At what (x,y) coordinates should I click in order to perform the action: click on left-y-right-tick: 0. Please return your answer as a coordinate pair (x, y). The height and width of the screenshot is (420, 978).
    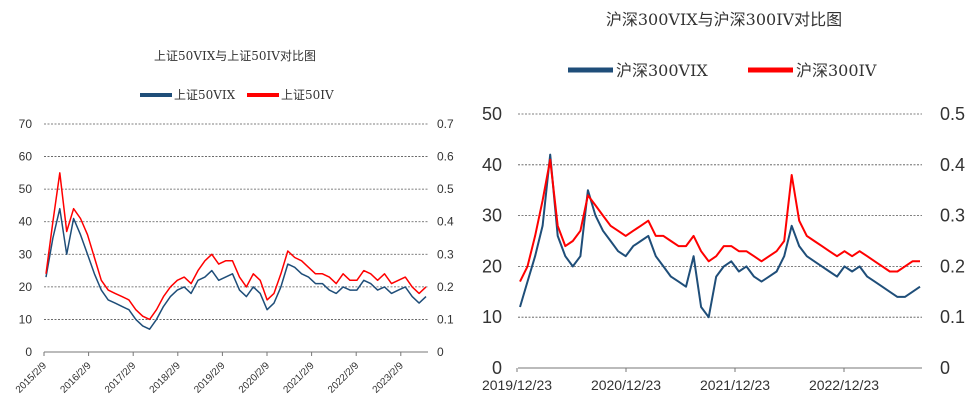
    Looking at the image, I should click on (440, 352).